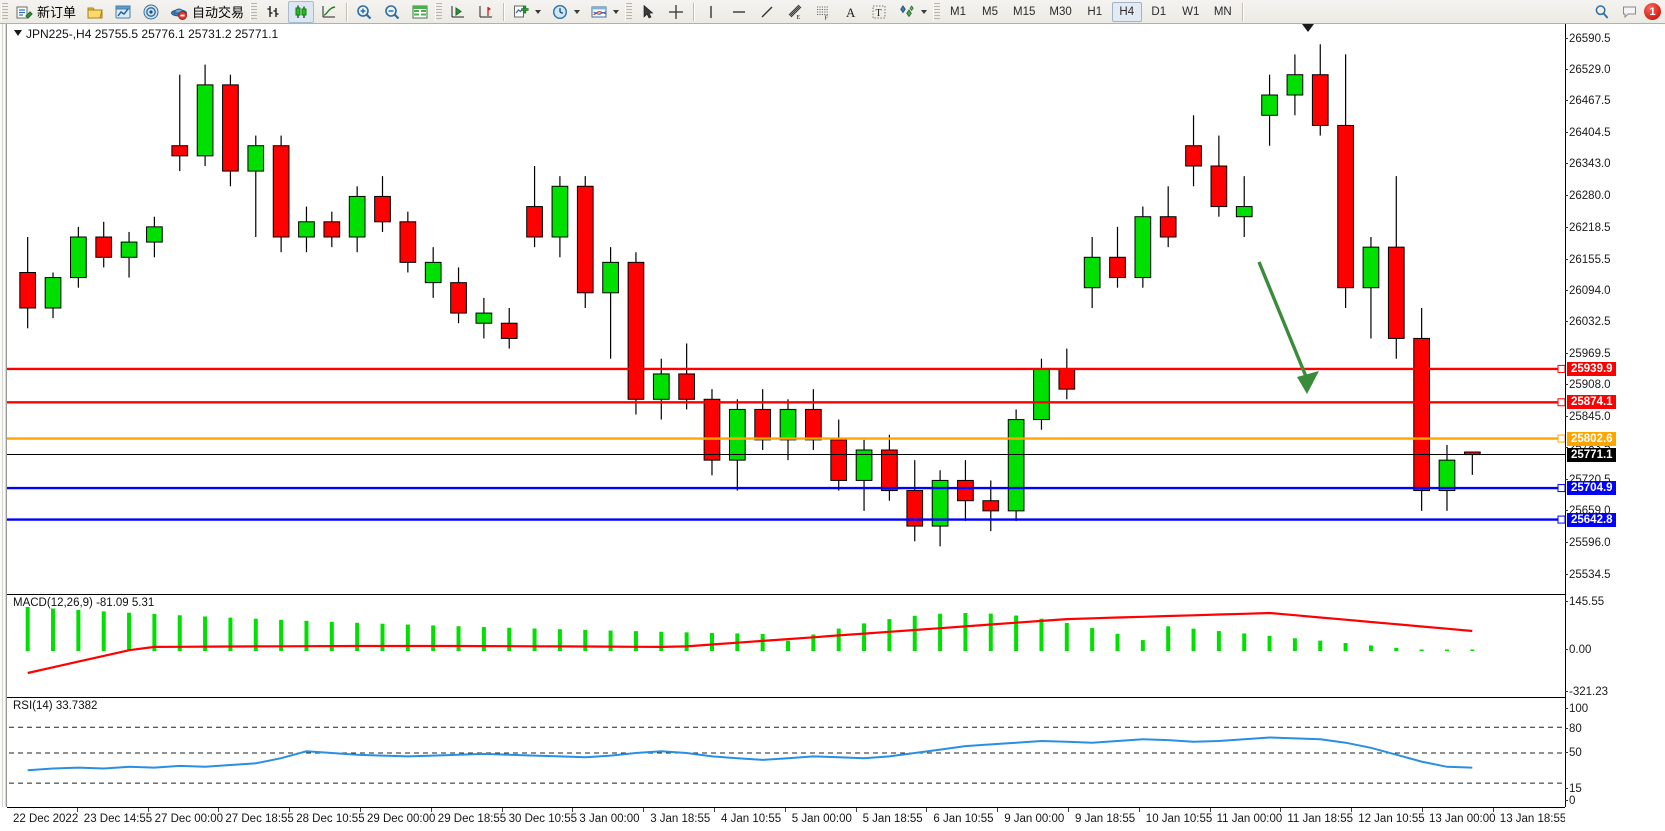 This screenshot has height=831, width=1665. What do you see at coordinates (786, 752) in the screenshot?
I see `rsi-panel: RSI(14) 33.7382` at bounding box center [786, 752].